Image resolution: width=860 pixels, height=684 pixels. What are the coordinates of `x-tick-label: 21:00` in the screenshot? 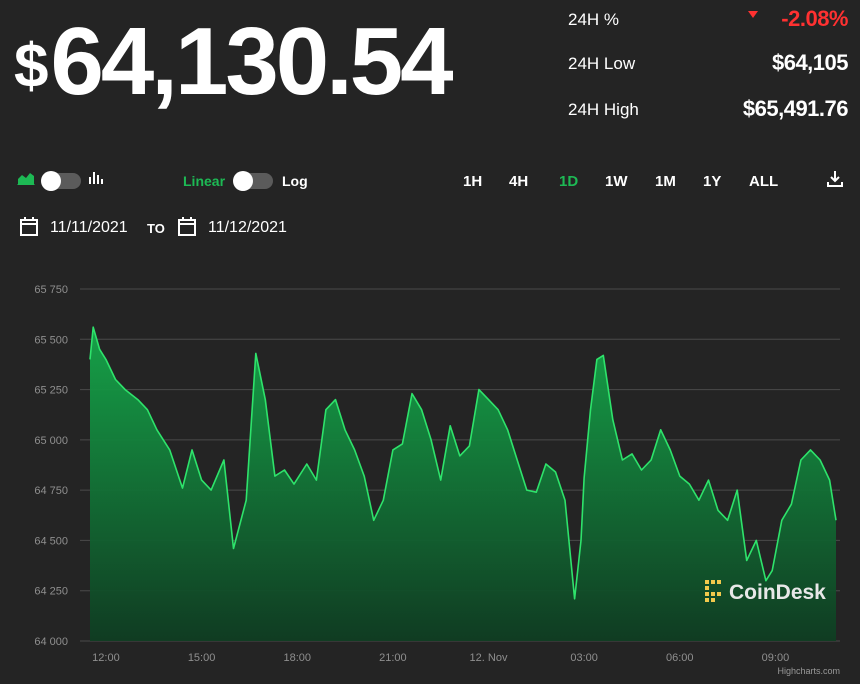 It's located at (393, 658).